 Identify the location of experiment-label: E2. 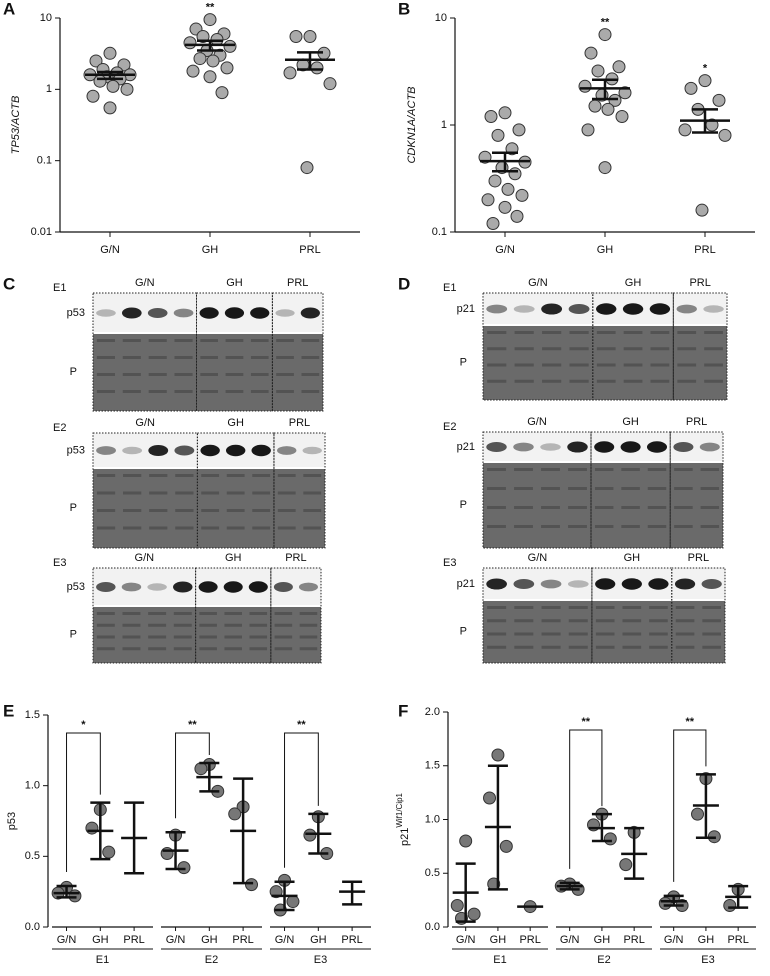
(449, 427).